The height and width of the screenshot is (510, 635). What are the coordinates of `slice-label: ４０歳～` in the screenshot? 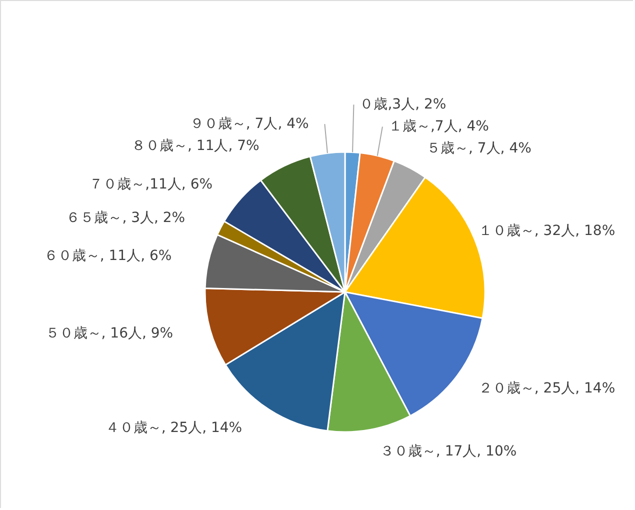 It's located at (133, 428).